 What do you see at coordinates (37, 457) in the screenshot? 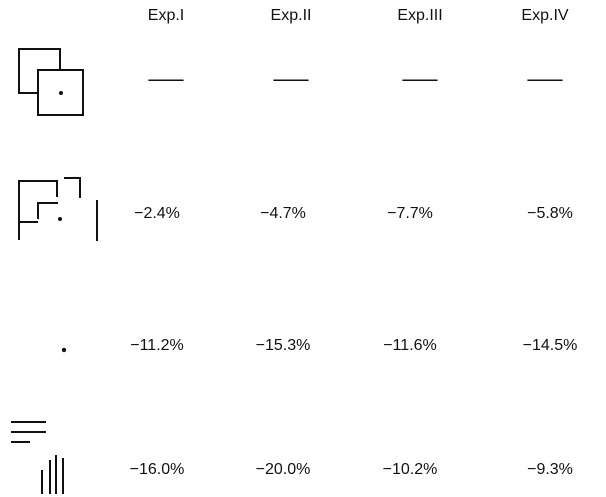
I see `icon-lines` at bounding box center [37, 457].